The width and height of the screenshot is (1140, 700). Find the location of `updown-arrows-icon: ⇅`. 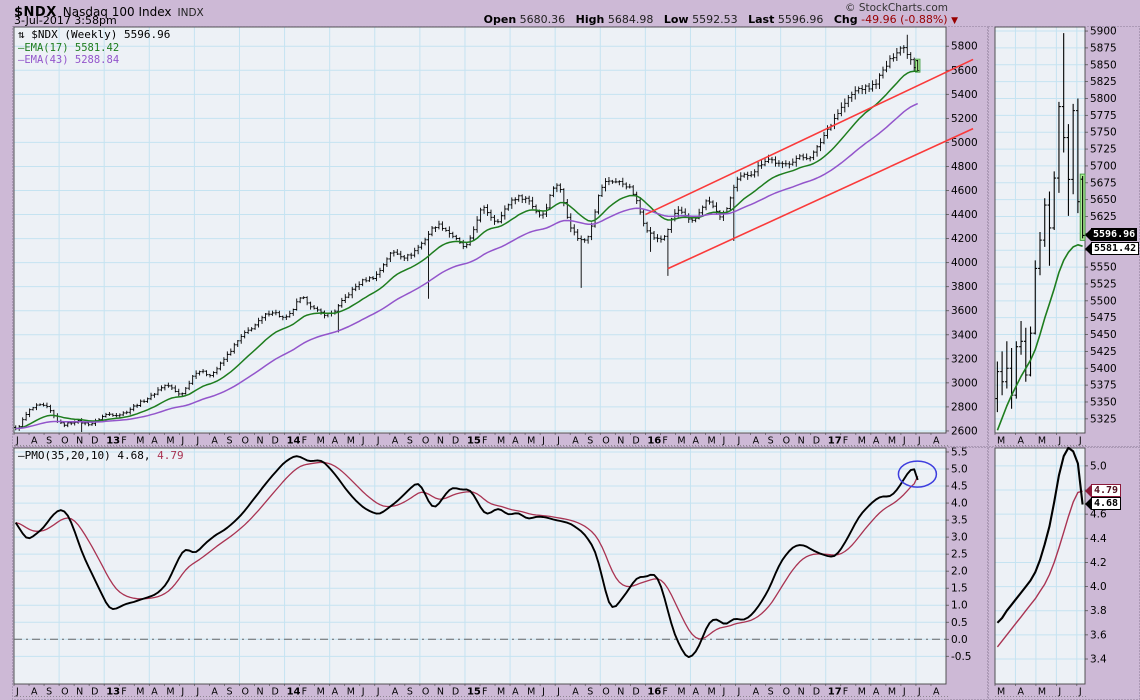

updown-arrows-icon: ⇅ is located at coordinates (21, 34).